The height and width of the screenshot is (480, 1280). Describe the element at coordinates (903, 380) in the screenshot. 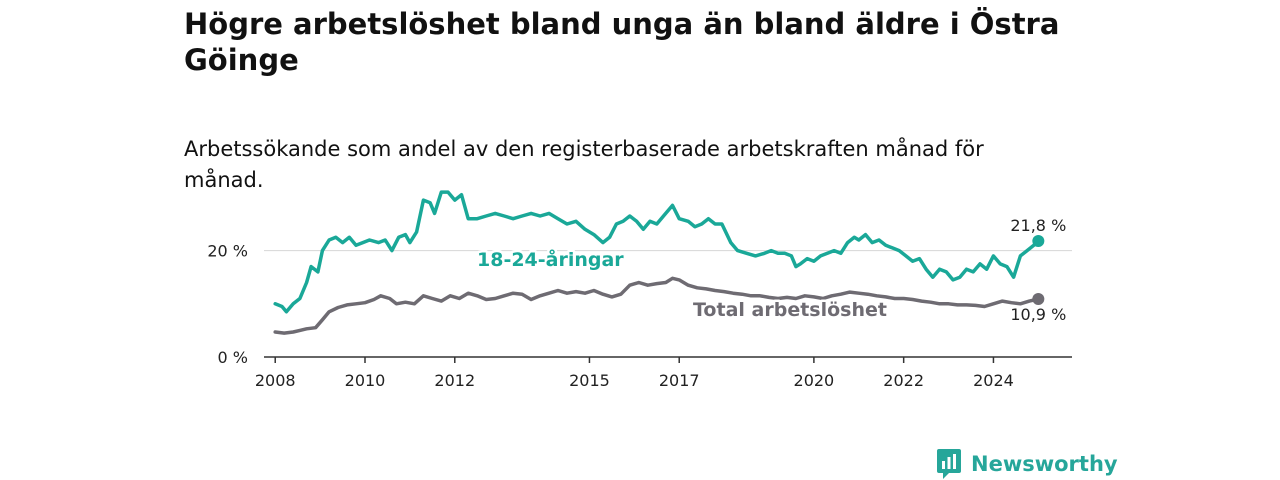

I see `x-tick-label: 2022` at that location.